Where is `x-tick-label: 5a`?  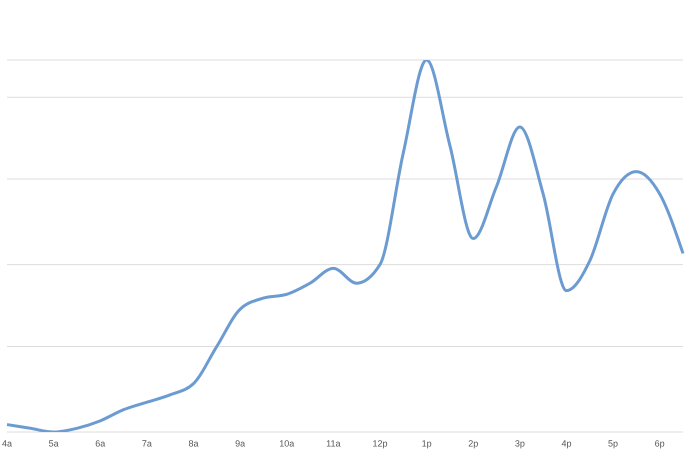 x-tick-label: 5a is located at coordinates (53, 443).